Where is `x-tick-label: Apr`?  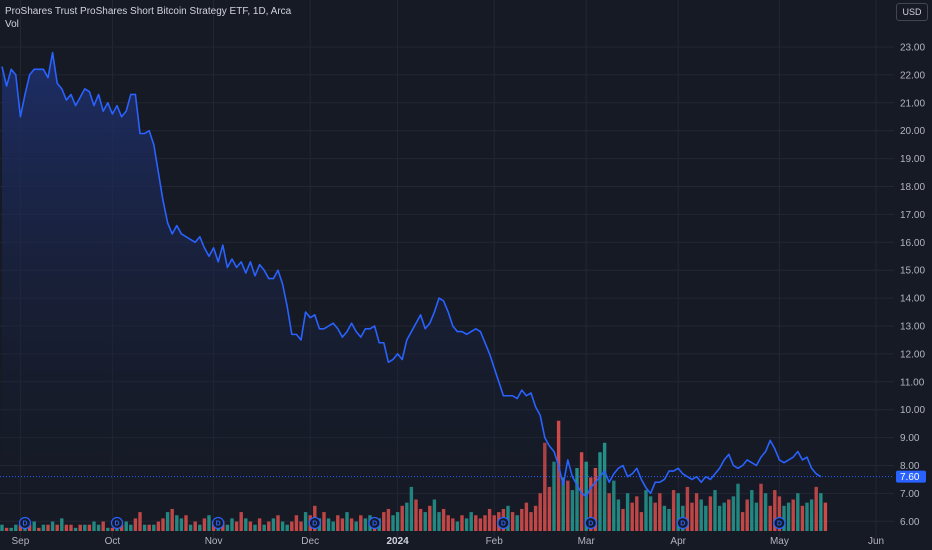 x-tick-label: Apr is located at coordinates (678, 541).